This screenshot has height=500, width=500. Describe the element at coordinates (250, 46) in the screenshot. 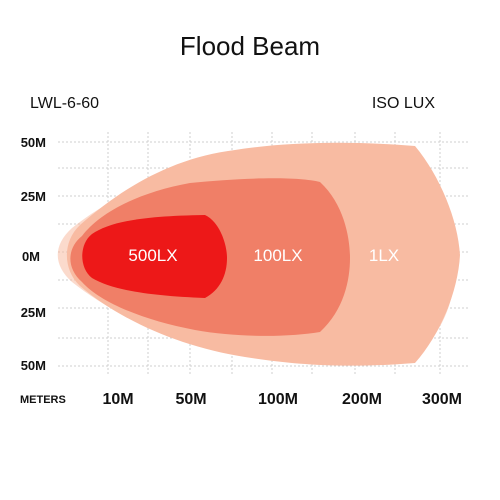

I see `chart-title: Flood Beam` at that location.